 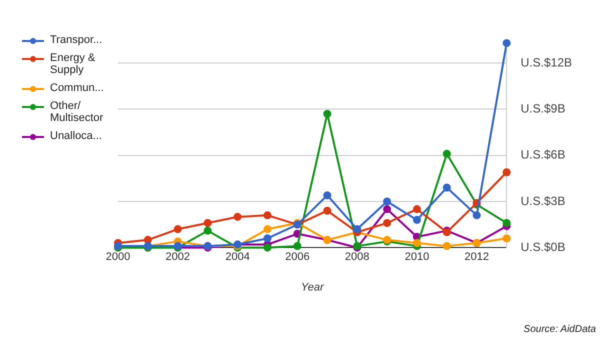 I want to click on x-tick-label: 2010, so click(x=417, y=257).